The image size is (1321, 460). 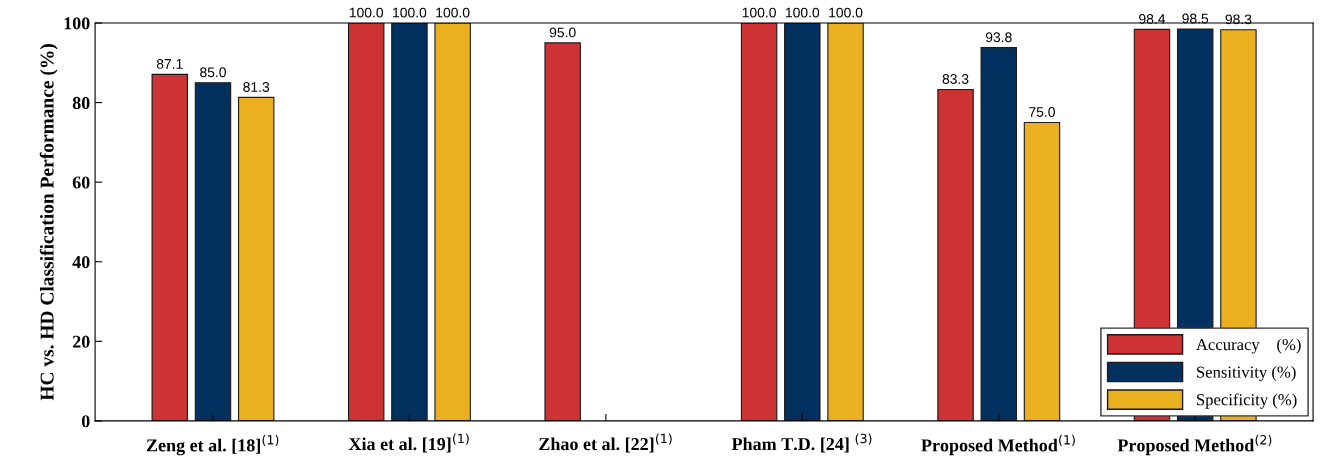 What do you see at coordinates (169, 63) in the screenshot?
I see `data-label: 87.1` at bounding box center [169, 63].